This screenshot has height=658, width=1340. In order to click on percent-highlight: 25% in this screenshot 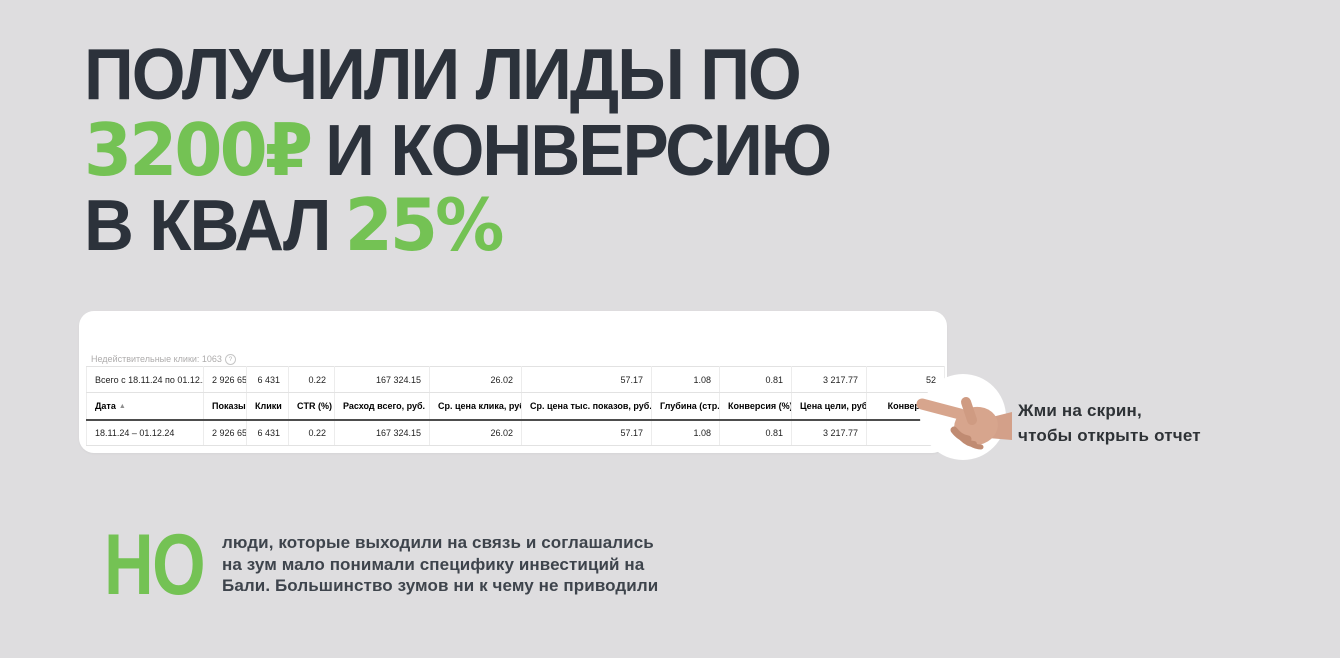, I will do `click(424, 225)`.